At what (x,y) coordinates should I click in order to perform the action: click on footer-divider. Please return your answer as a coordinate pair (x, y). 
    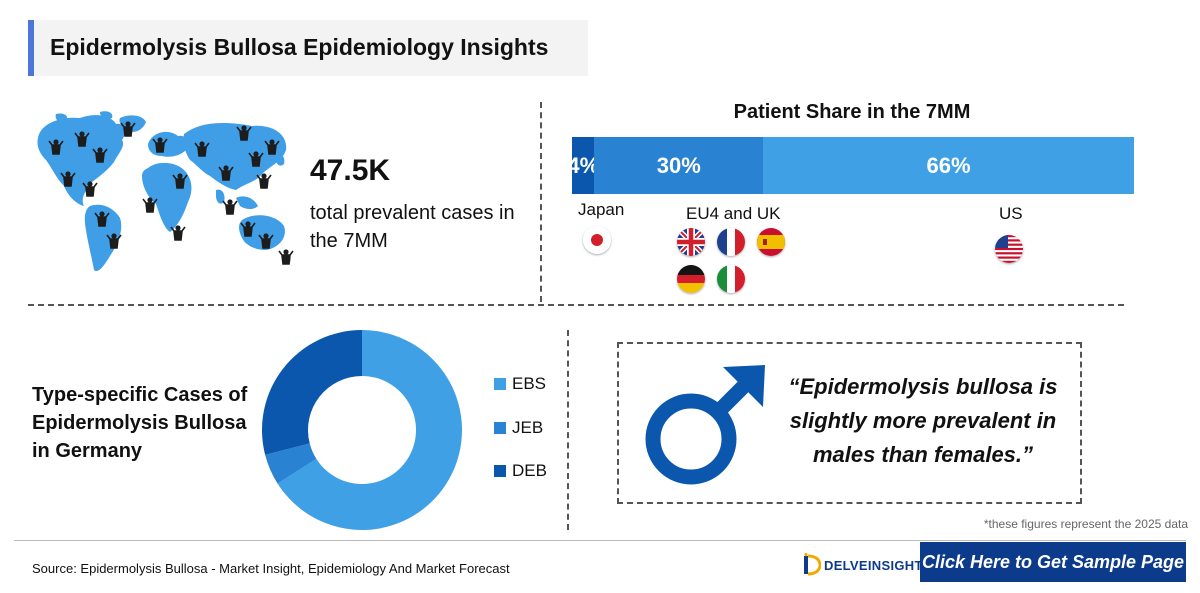
    Looking at the image, I should click on (600, 540).